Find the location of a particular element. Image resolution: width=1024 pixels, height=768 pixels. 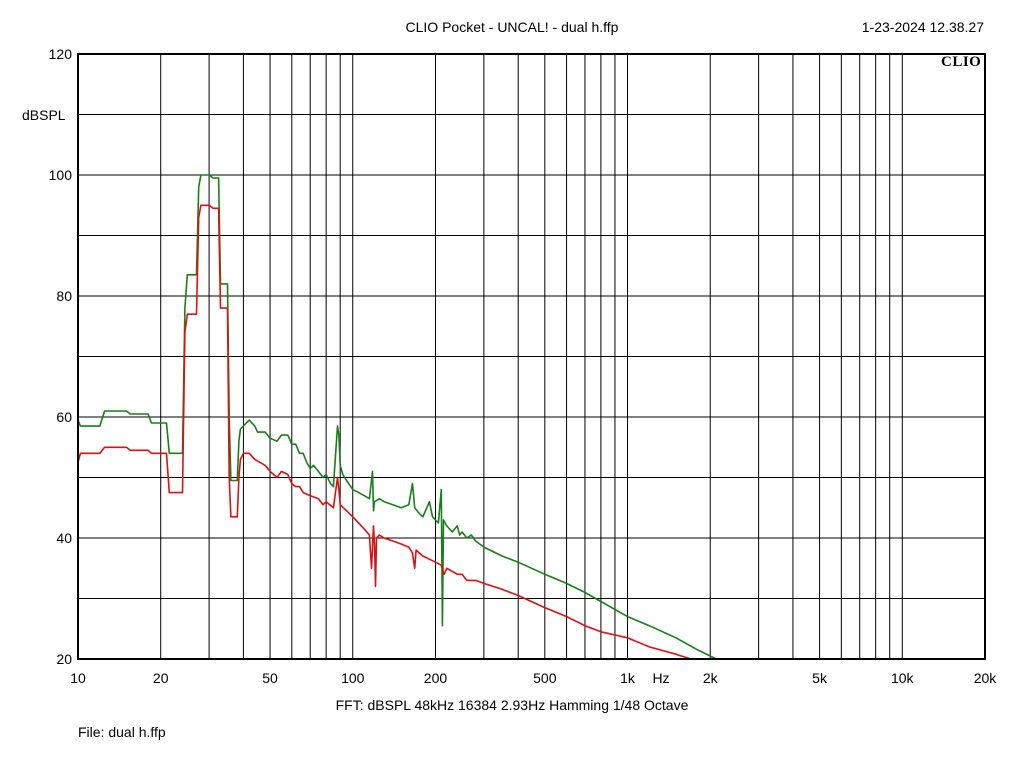

x-tick-label: 500 is located at coordinates (545, 678).